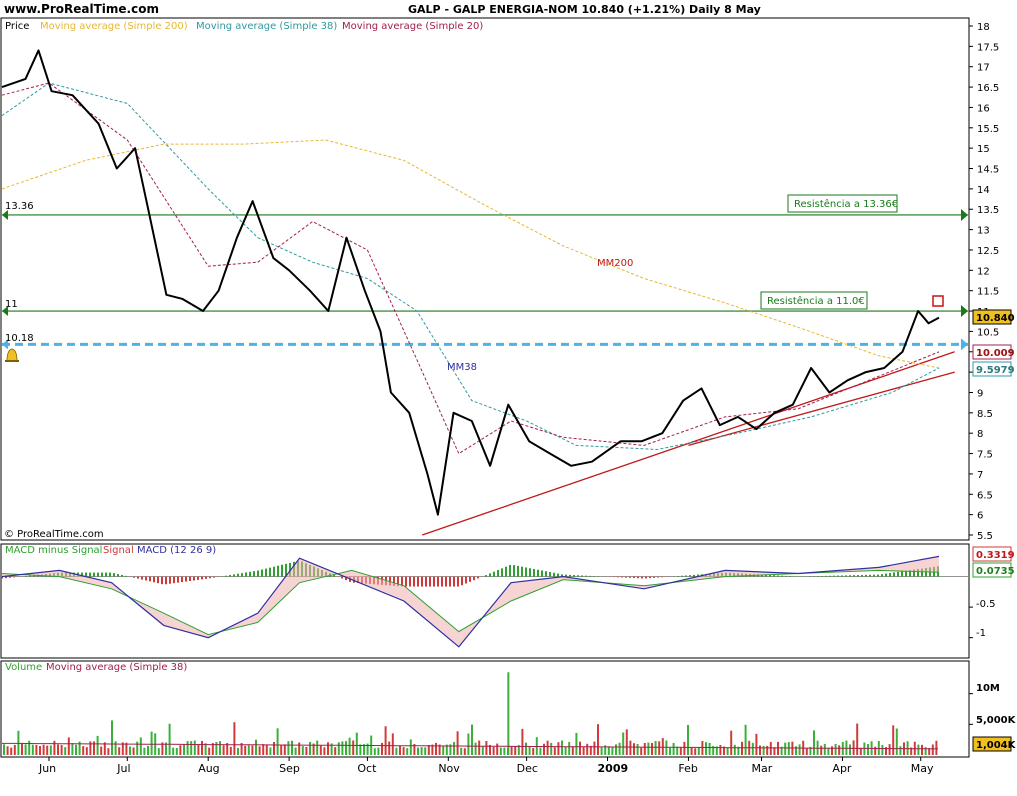 This screenshot has height=796, width=1017. What do you see at coordinates (266, 26) in the screenshot?
I see `legend-ma38: Moving average (Simple 38)` at bounding box center [266, 26].